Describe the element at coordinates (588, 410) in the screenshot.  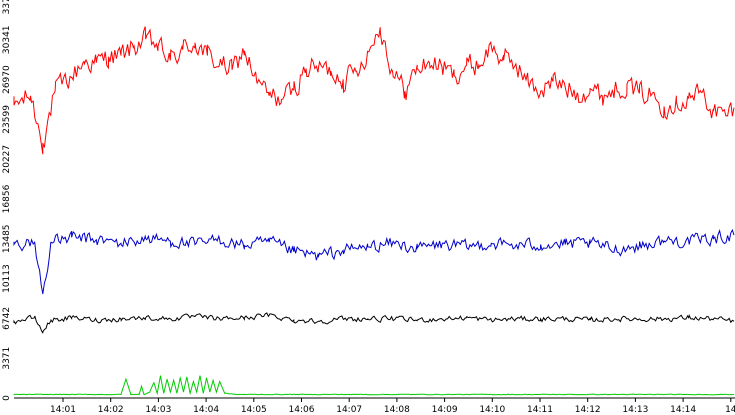
I see `x-tick-label: 14:12` at that location.